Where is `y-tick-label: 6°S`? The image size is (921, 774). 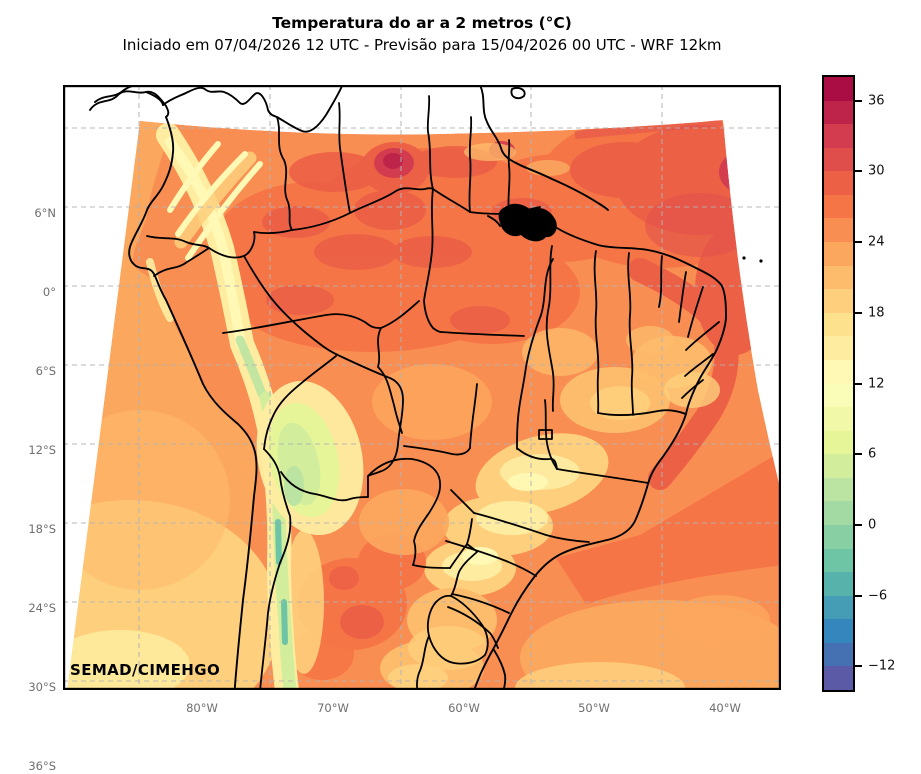 y-tick-label: 6°S is located at coordinates (45, 371).